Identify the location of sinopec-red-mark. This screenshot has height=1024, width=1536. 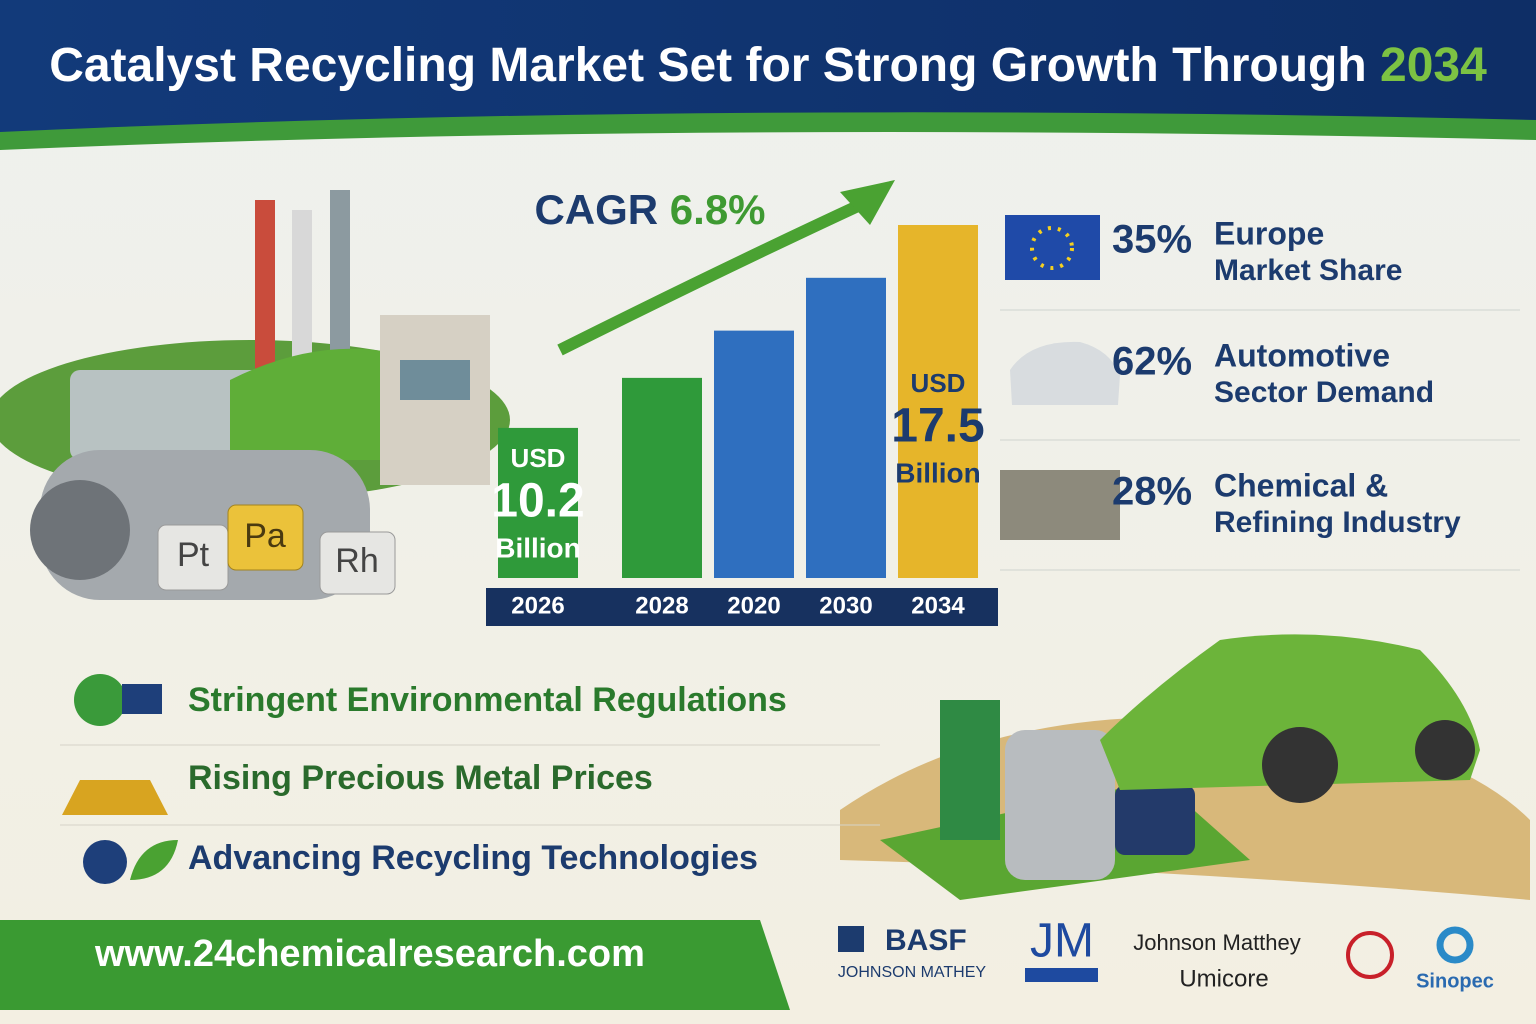
(1370, 955).